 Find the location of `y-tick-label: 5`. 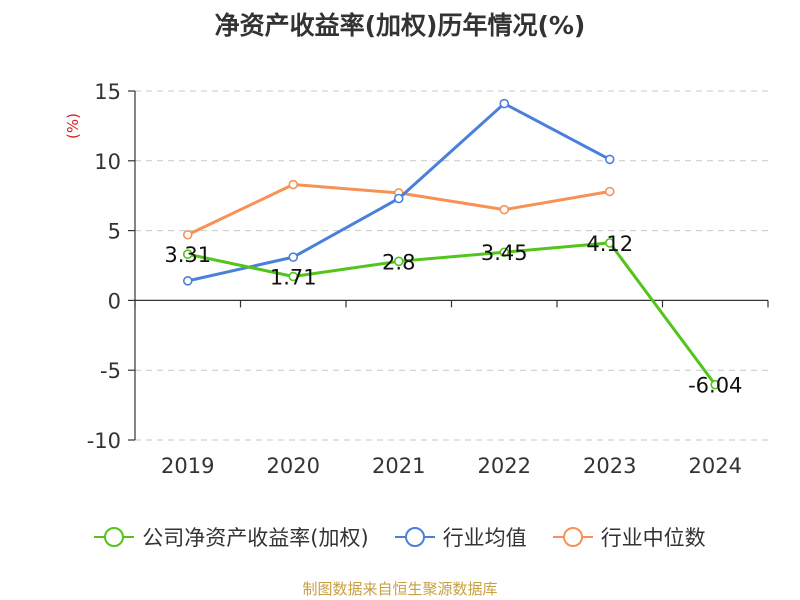

y-tick-label: 5 is located at coordinates (114, 232).